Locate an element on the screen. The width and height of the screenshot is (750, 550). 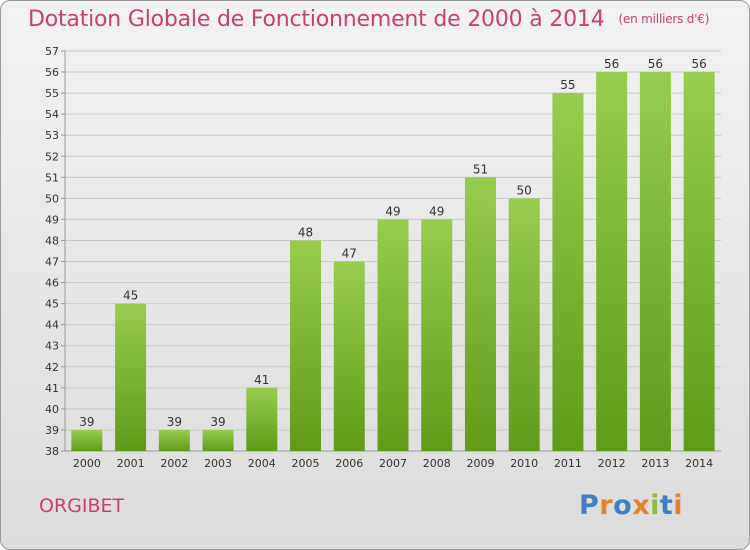
bar-2007 is located at coordinates (393, 335).